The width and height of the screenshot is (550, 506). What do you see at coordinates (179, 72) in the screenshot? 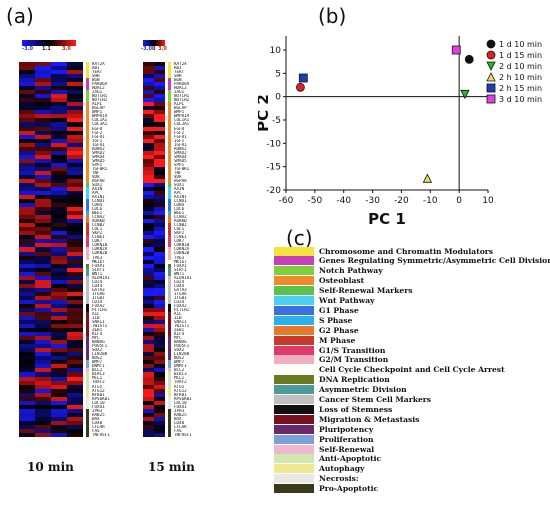
I see `gene-label: TERT` at bounding box center [179, 72].